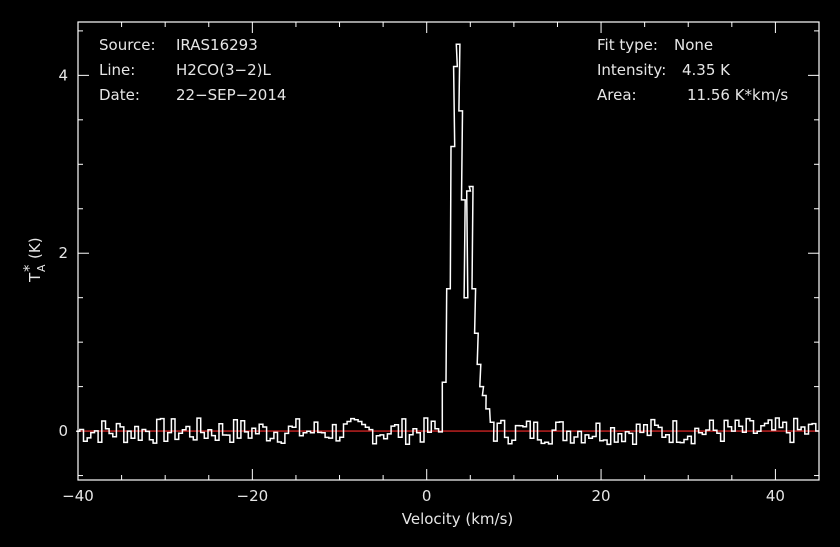 The height and width of the screenshot is (547, 840). What do you see at coordinates (427, 496) in the screenshot?
I see `x-tick-label: 0` at bounding box center [427, 496].